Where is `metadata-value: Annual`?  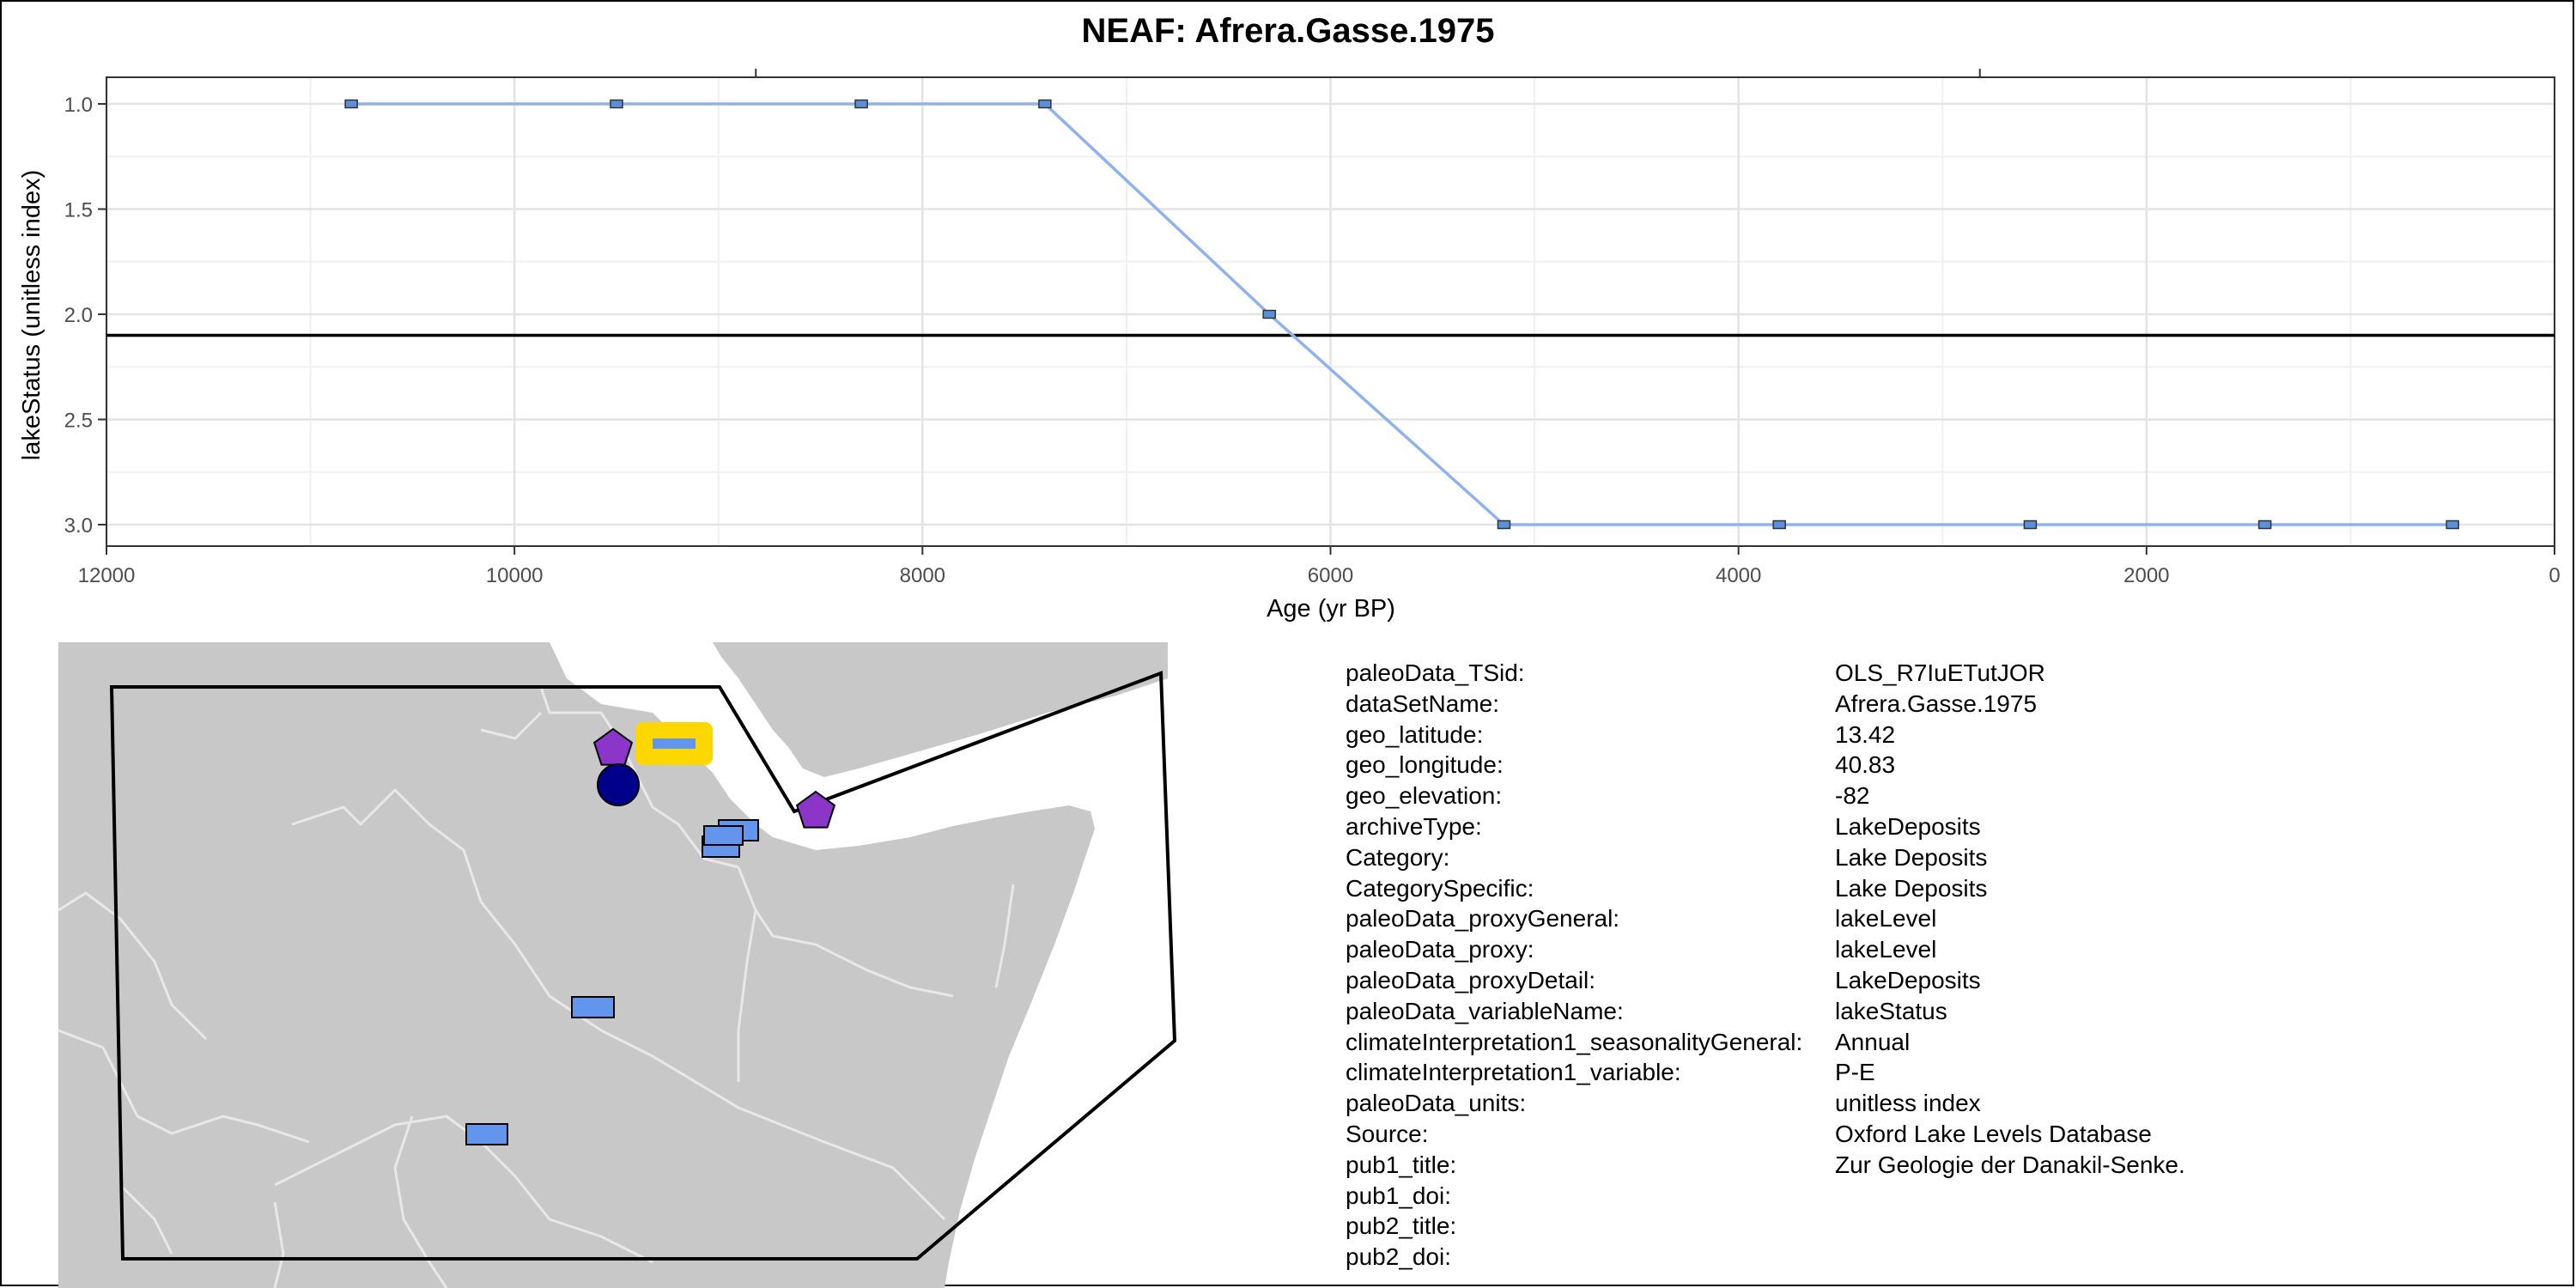 metadata-value: Annual is located at coordinates (1873, 1041).